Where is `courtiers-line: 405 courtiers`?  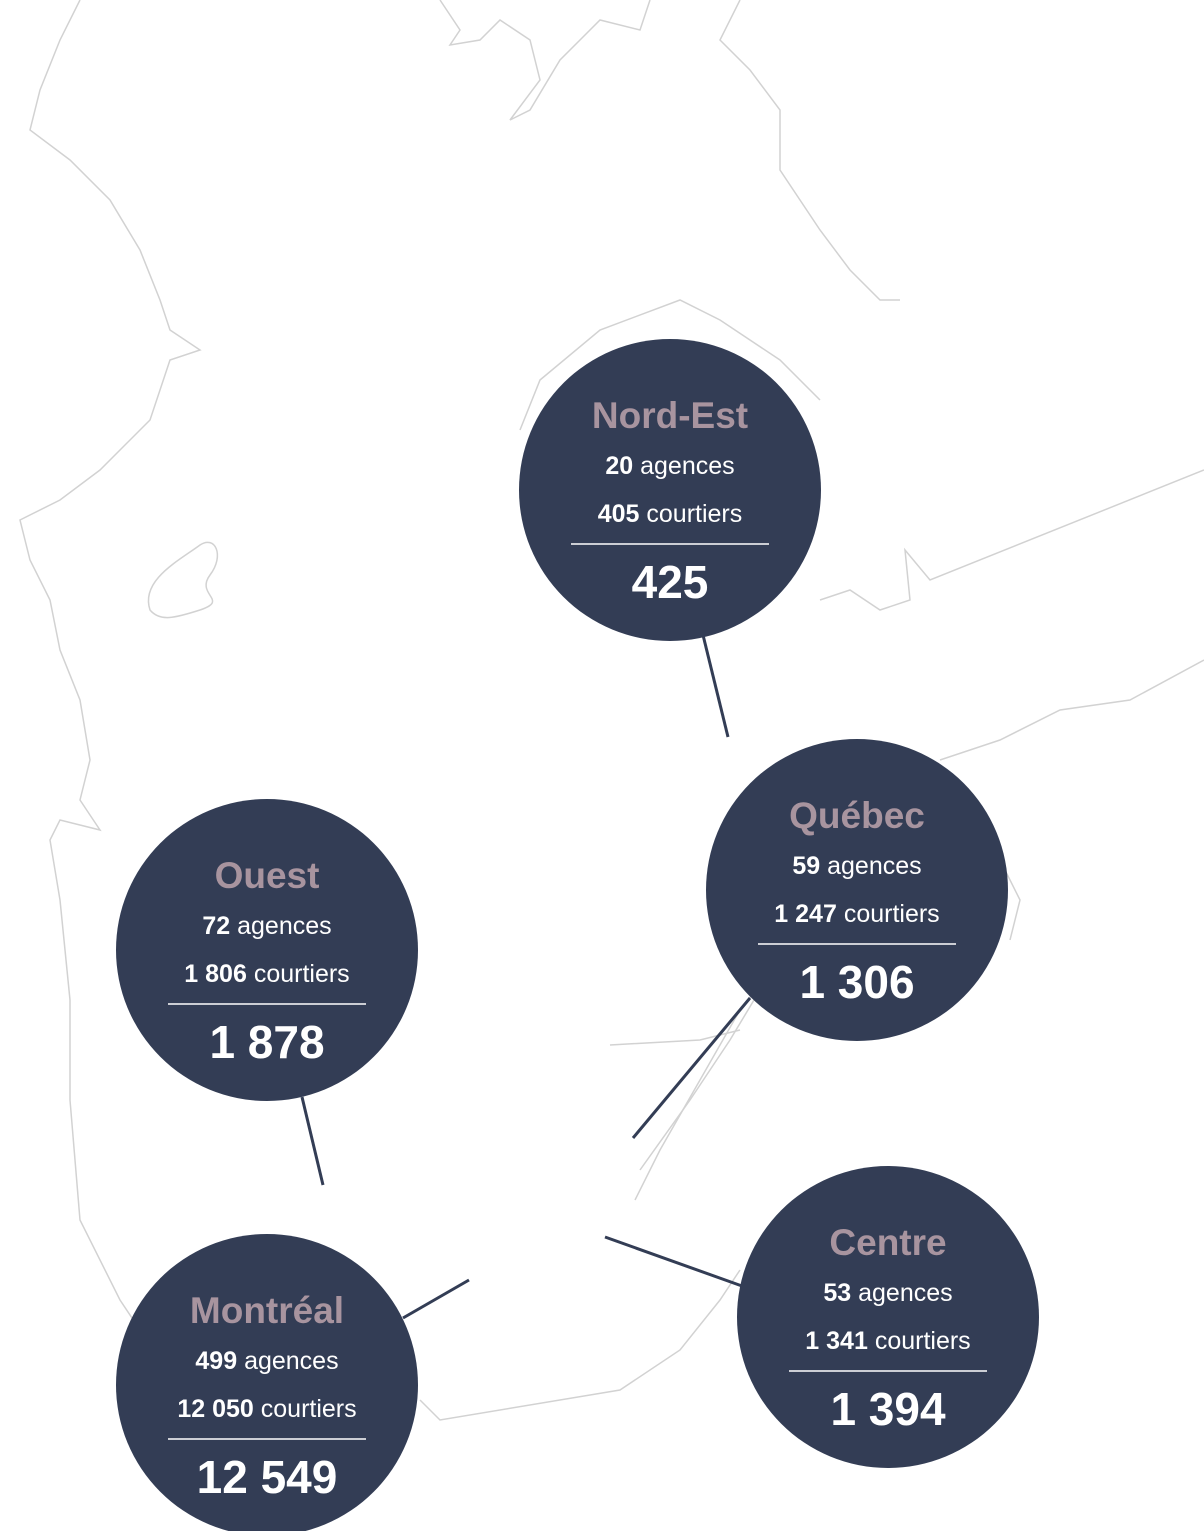 courtiers-line: 405 courtiers is located at coordinates (670, 514).